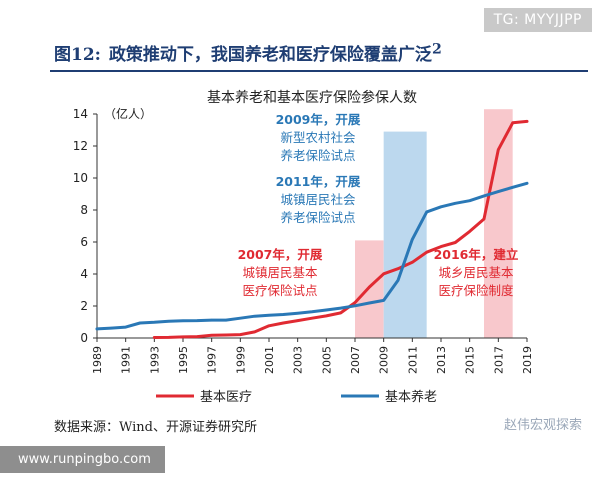  Describe the element at coordinates (476, 290) in the screenshot. I see `annotation-line: 医疗保险制度` at that location.